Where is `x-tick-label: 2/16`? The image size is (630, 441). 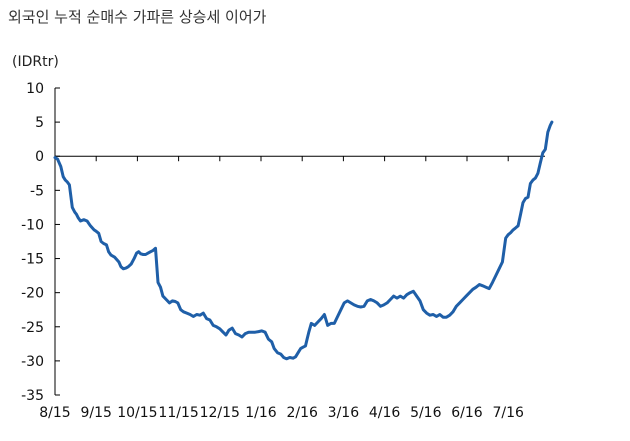
x-tick-label: 2/16 is located at coordinates (302, 413).